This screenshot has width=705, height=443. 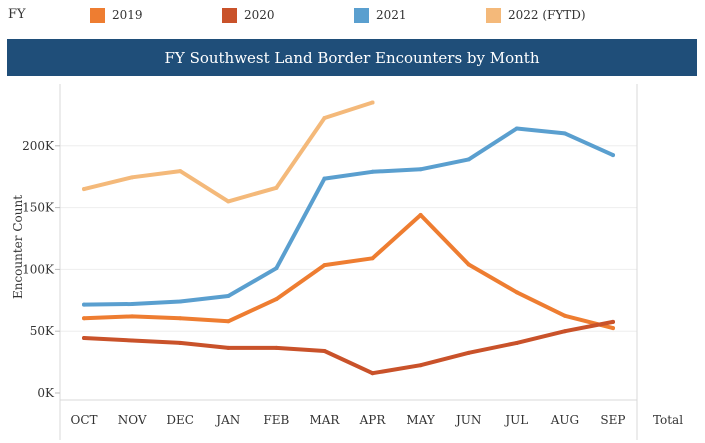 What do you see at coordinates (46, 393) in the screenshot?
I see `y-tick-label: 0K` at bounding box center [46, 393].